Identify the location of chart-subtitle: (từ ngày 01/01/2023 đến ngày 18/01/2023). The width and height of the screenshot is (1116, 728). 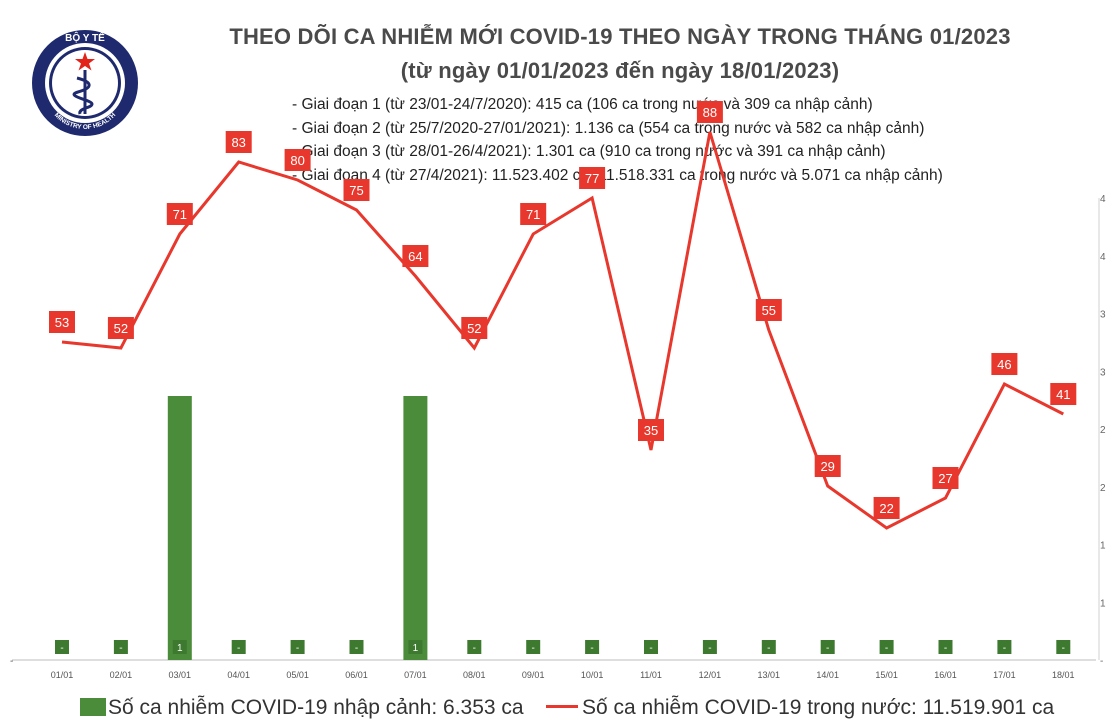
(620, 70).